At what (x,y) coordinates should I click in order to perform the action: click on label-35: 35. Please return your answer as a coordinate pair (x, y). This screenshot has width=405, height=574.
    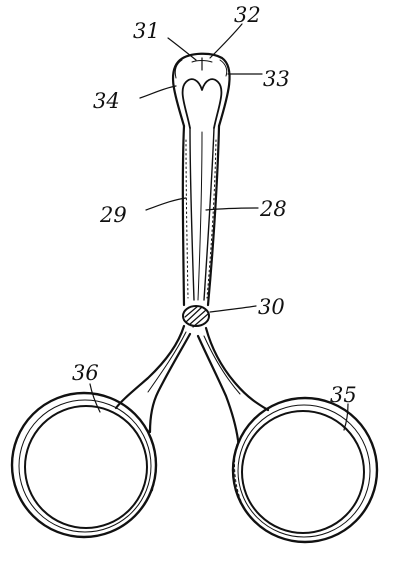
    Looking at the image, I should click on (343, 395).